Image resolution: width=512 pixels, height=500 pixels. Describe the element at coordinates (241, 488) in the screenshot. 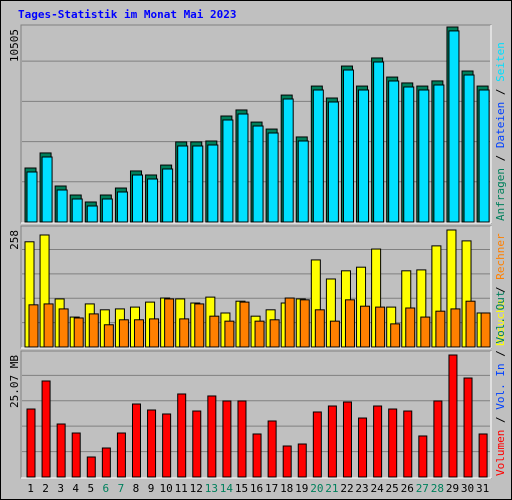

I see `x-tick-label: 15` at that location.